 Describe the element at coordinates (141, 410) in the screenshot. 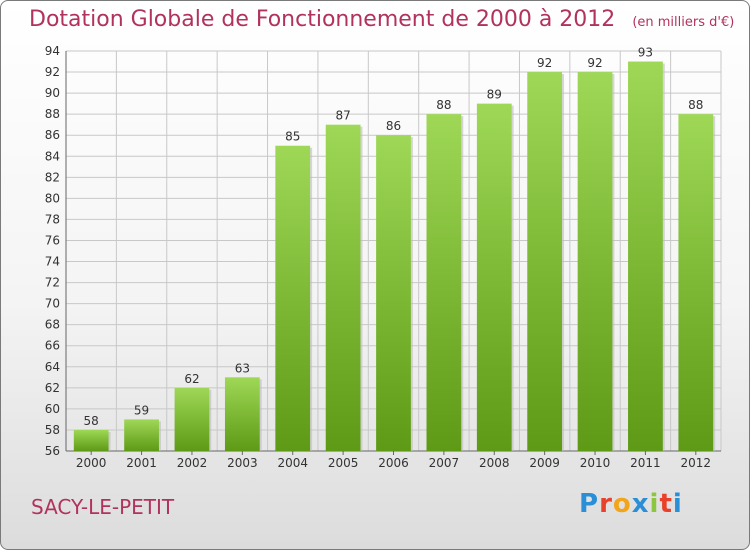

I see `bar-value-label: 59` at that location.